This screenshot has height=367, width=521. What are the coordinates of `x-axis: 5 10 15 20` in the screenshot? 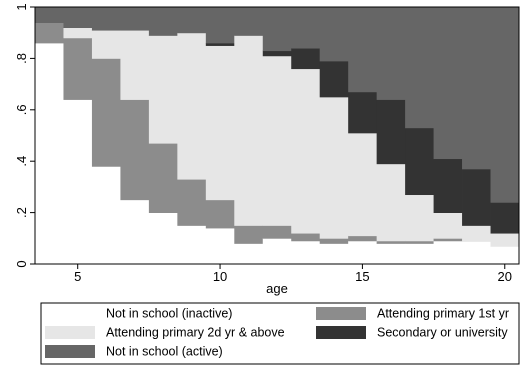 It's located at (293, 274).